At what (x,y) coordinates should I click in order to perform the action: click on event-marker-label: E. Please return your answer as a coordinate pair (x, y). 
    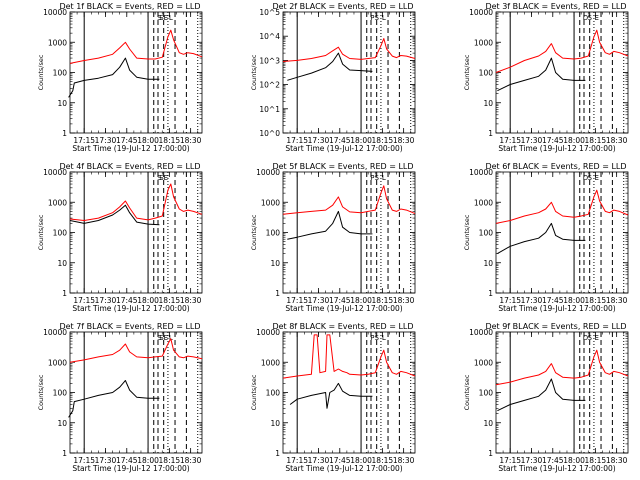
    Looking at the image, I should click on (597, 178).